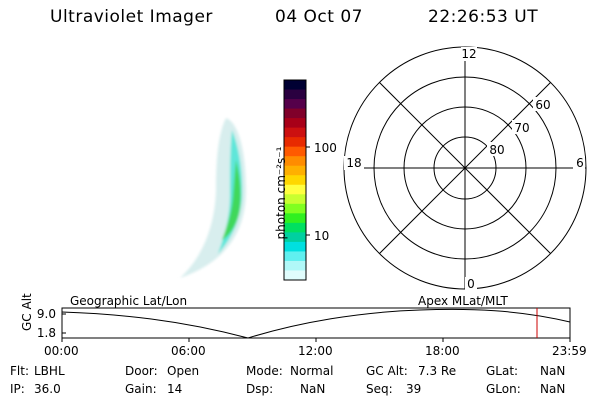  I want to click on colorbar, so click(296, 180).